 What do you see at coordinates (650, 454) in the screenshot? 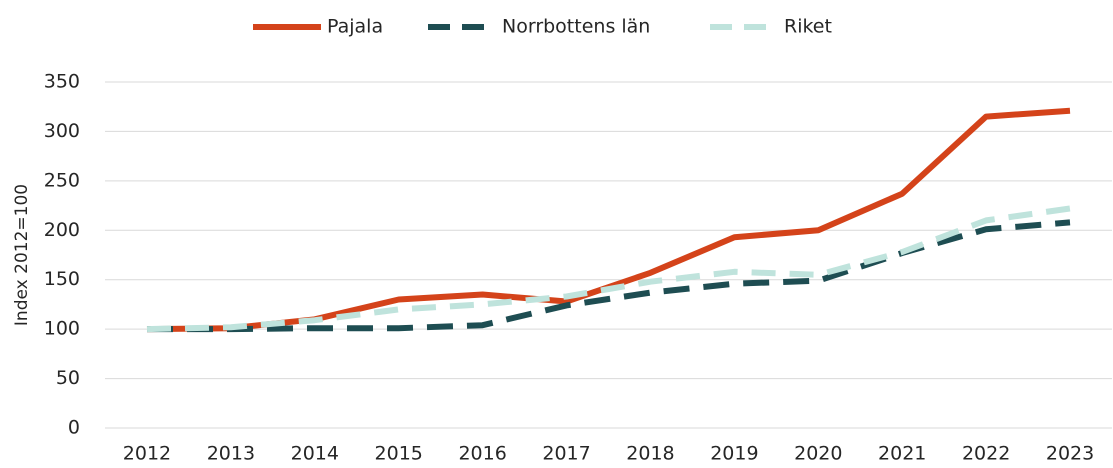
I see `x-tick-label: 2018` at bounding box center [650, 454].